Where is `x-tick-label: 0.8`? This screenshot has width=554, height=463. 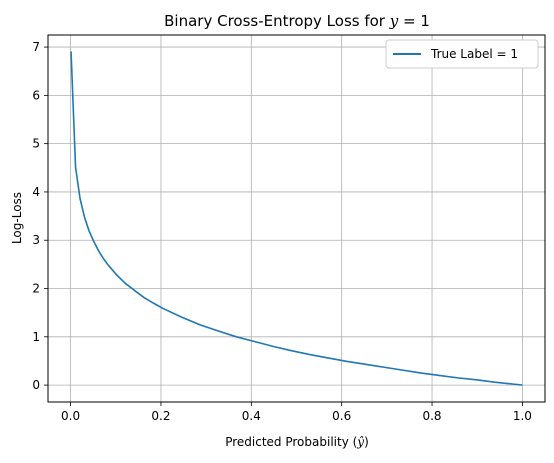 x-tick-label: 0.8 is located at coordinates (431, 416).